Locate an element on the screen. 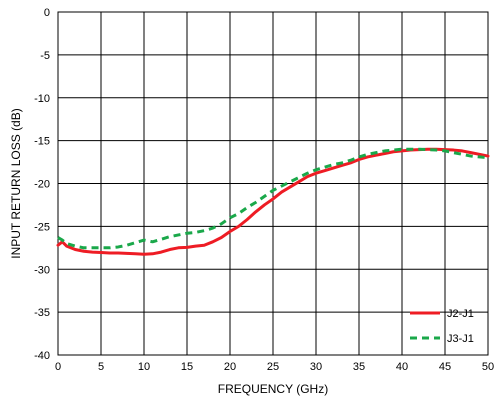  x-tick-label: 50 is located at coordinates (488, 367).